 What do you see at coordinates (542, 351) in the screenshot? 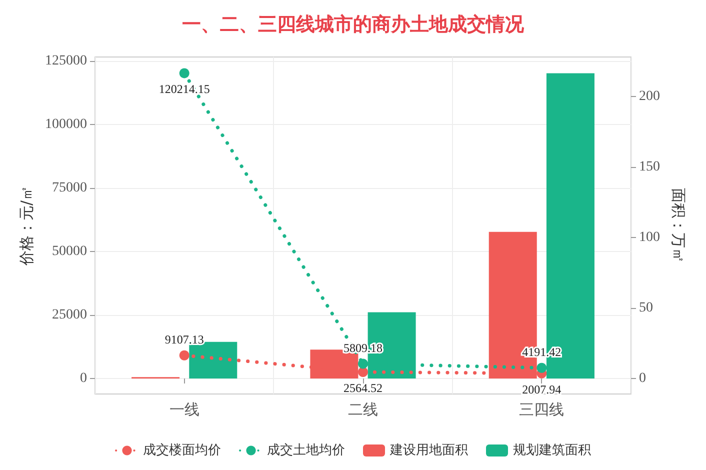
I see `data-label: 4191.42` at bounding box center [542, 351].